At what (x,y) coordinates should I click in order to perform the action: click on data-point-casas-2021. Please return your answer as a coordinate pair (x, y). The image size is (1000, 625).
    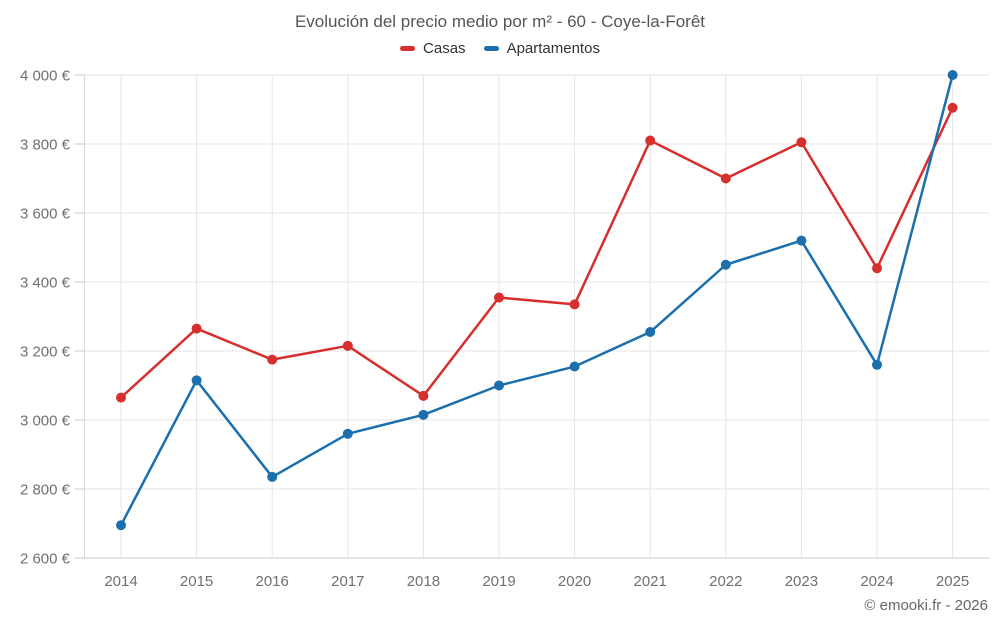
    Looking at the image, I should click on (650, 140).